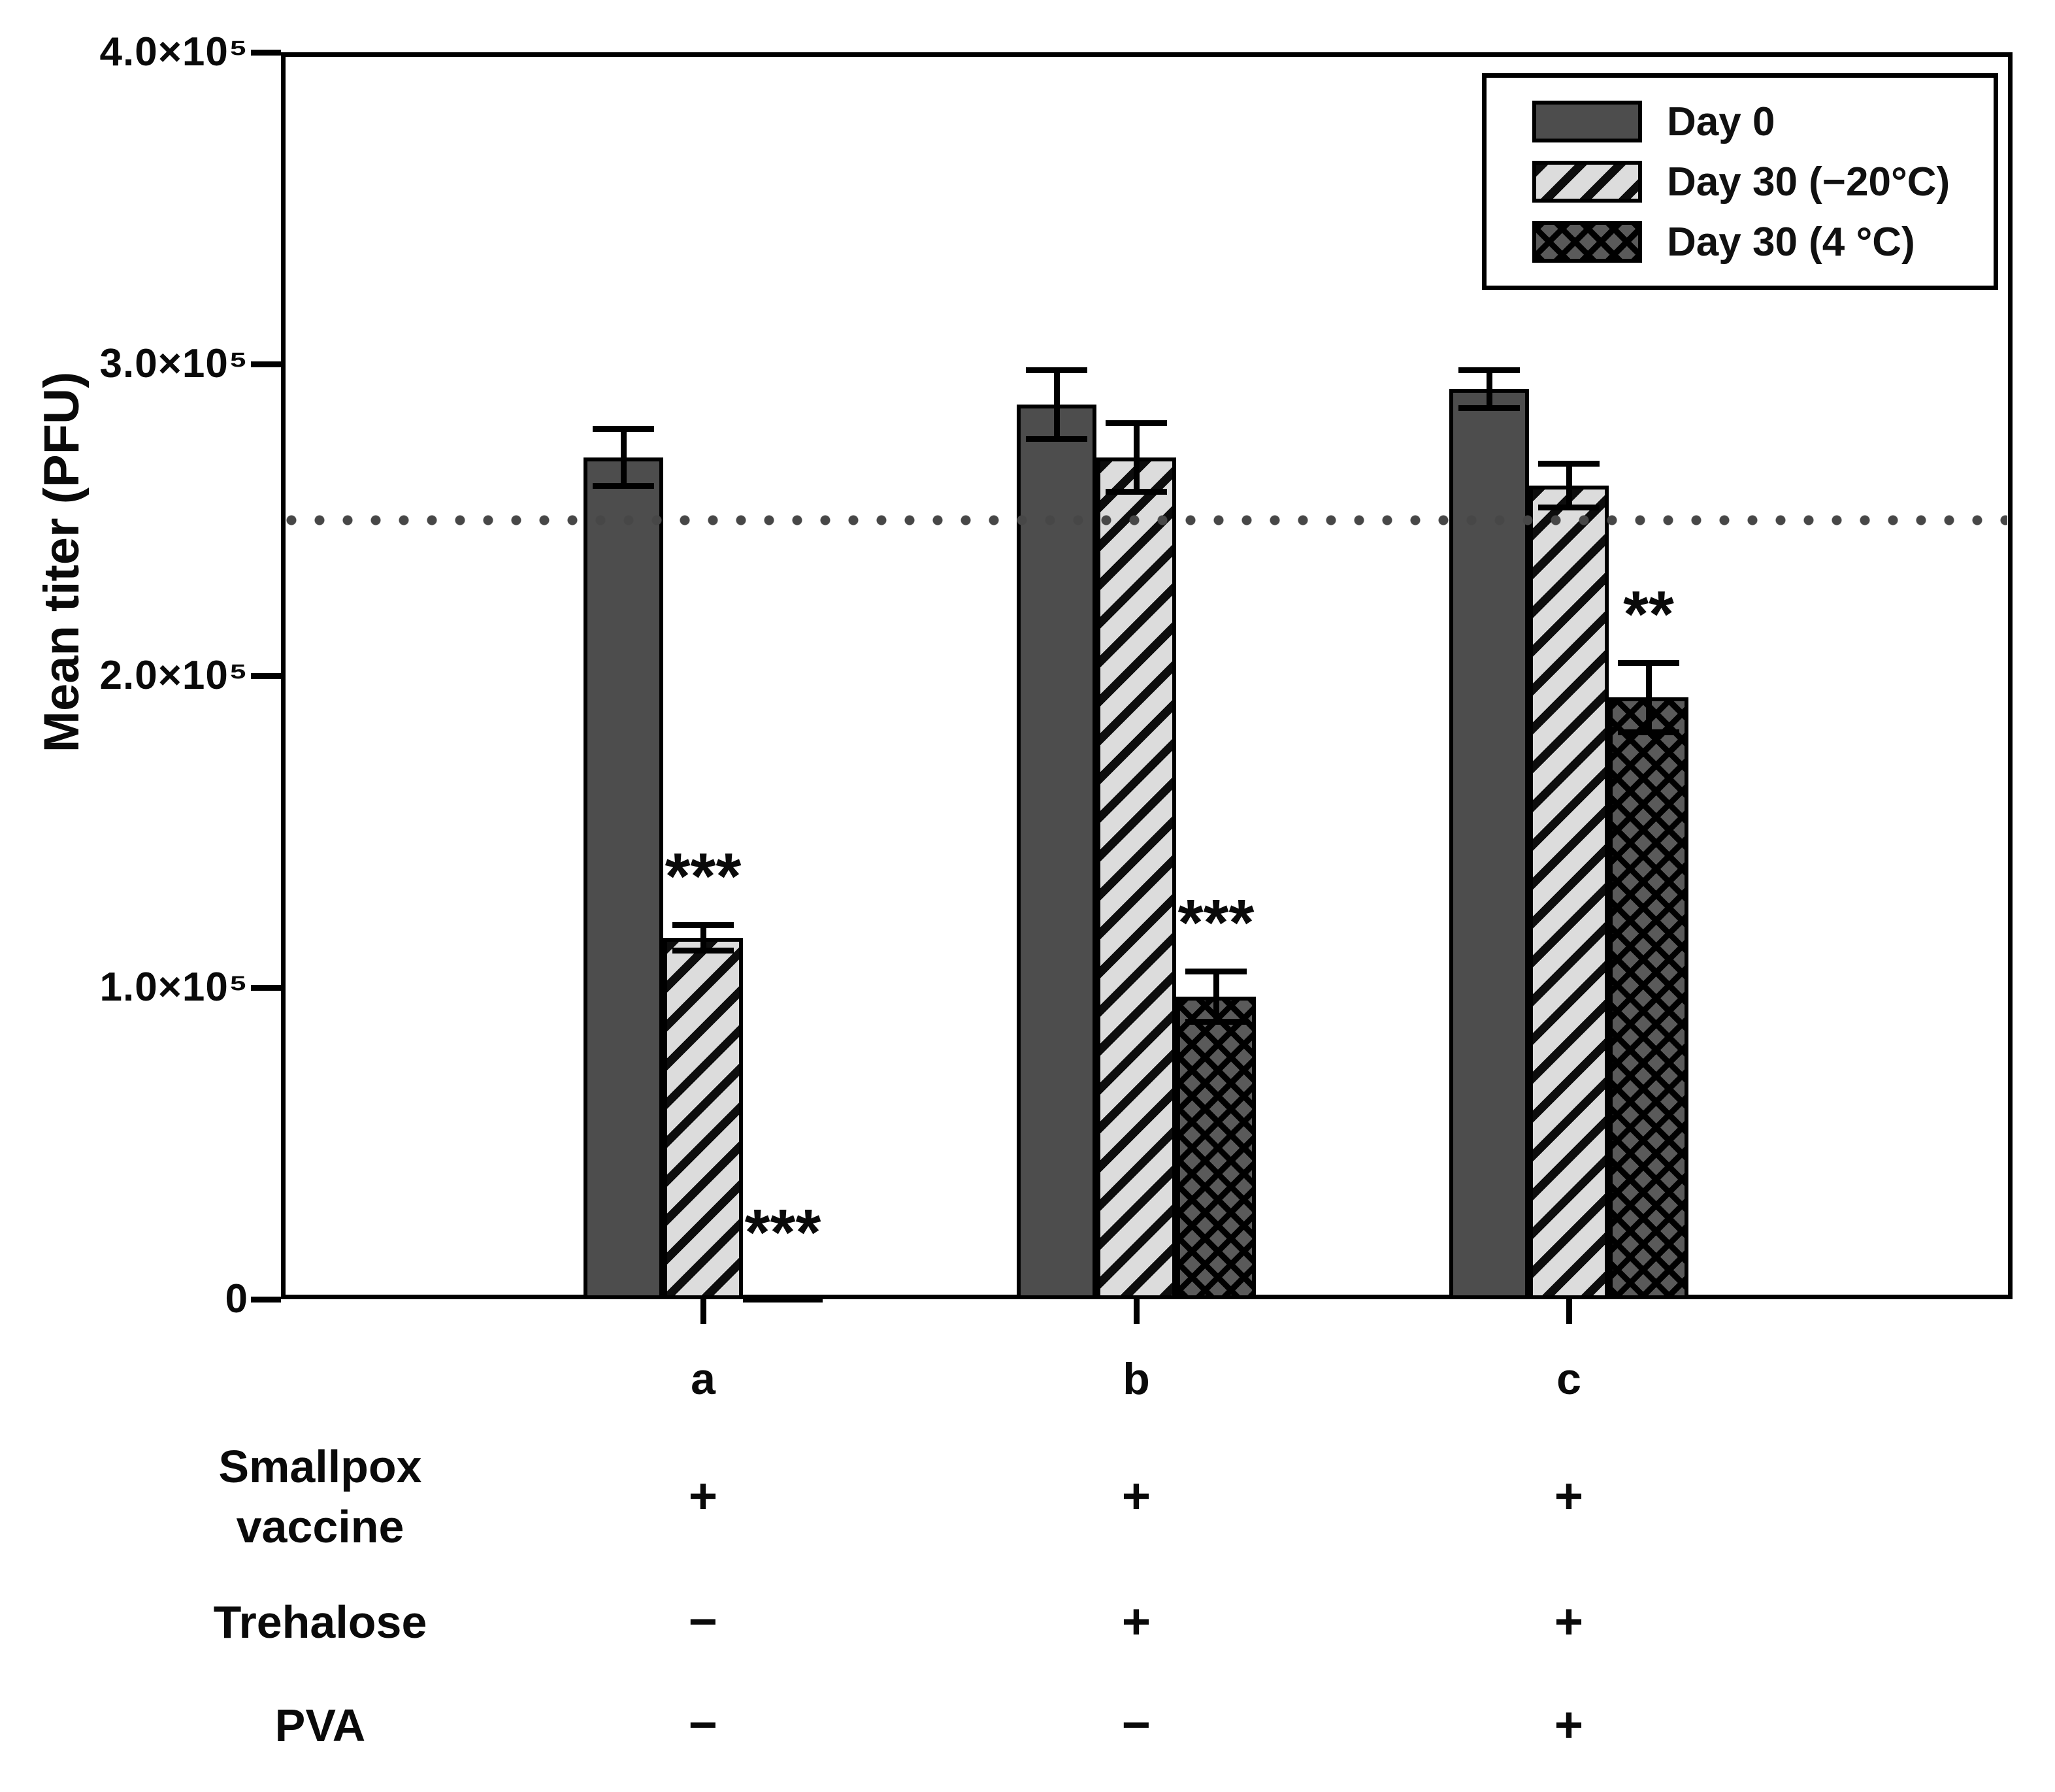  What do you see at coordinates (1146, 519) in the screenshot?
I see `reference-dotted-line` at bounding box center [1146, 519].